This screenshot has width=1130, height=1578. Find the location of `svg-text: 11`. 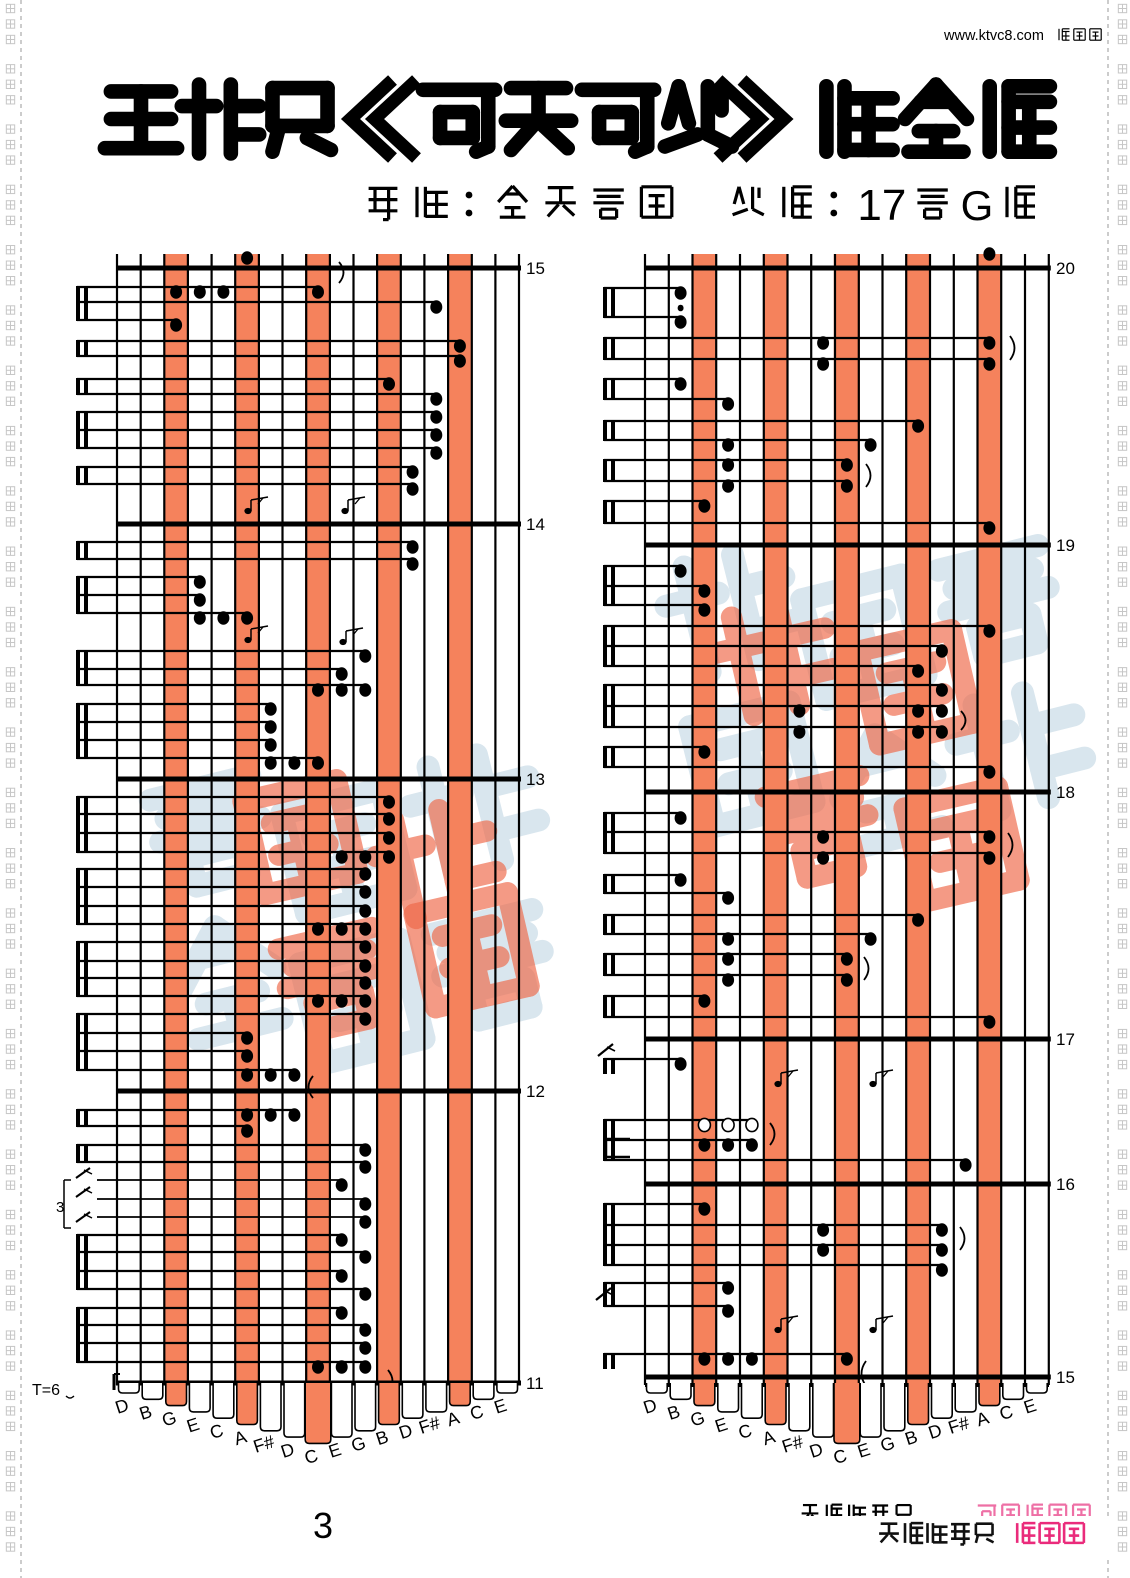

svg-text: 11 is located at coordinates (535, 1383).